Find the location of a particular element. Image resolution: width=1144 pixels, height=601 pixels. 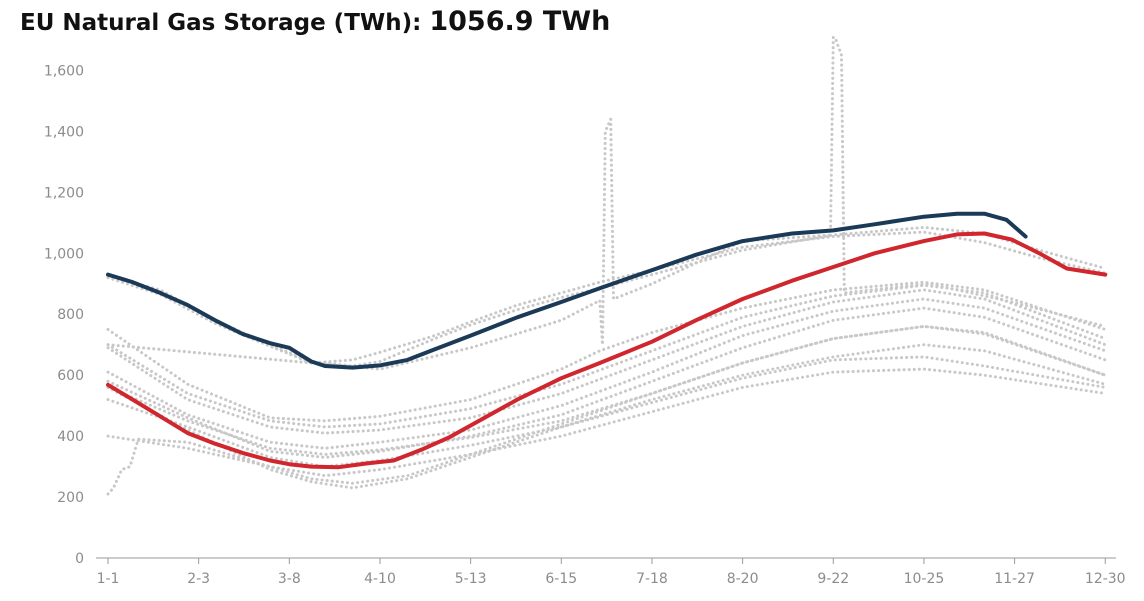

x-tick-label: 2-3 is located at coordinates (198, 579).